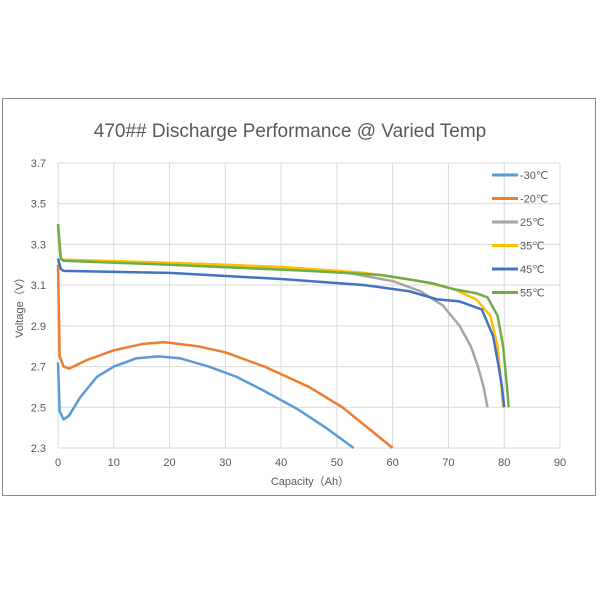 The width and height of the screenshot is (600, 600). What do you see at coordinates (337, 463) in the screenshot?
I see `x-tick-label: 50` at bounding box center [337, 463].